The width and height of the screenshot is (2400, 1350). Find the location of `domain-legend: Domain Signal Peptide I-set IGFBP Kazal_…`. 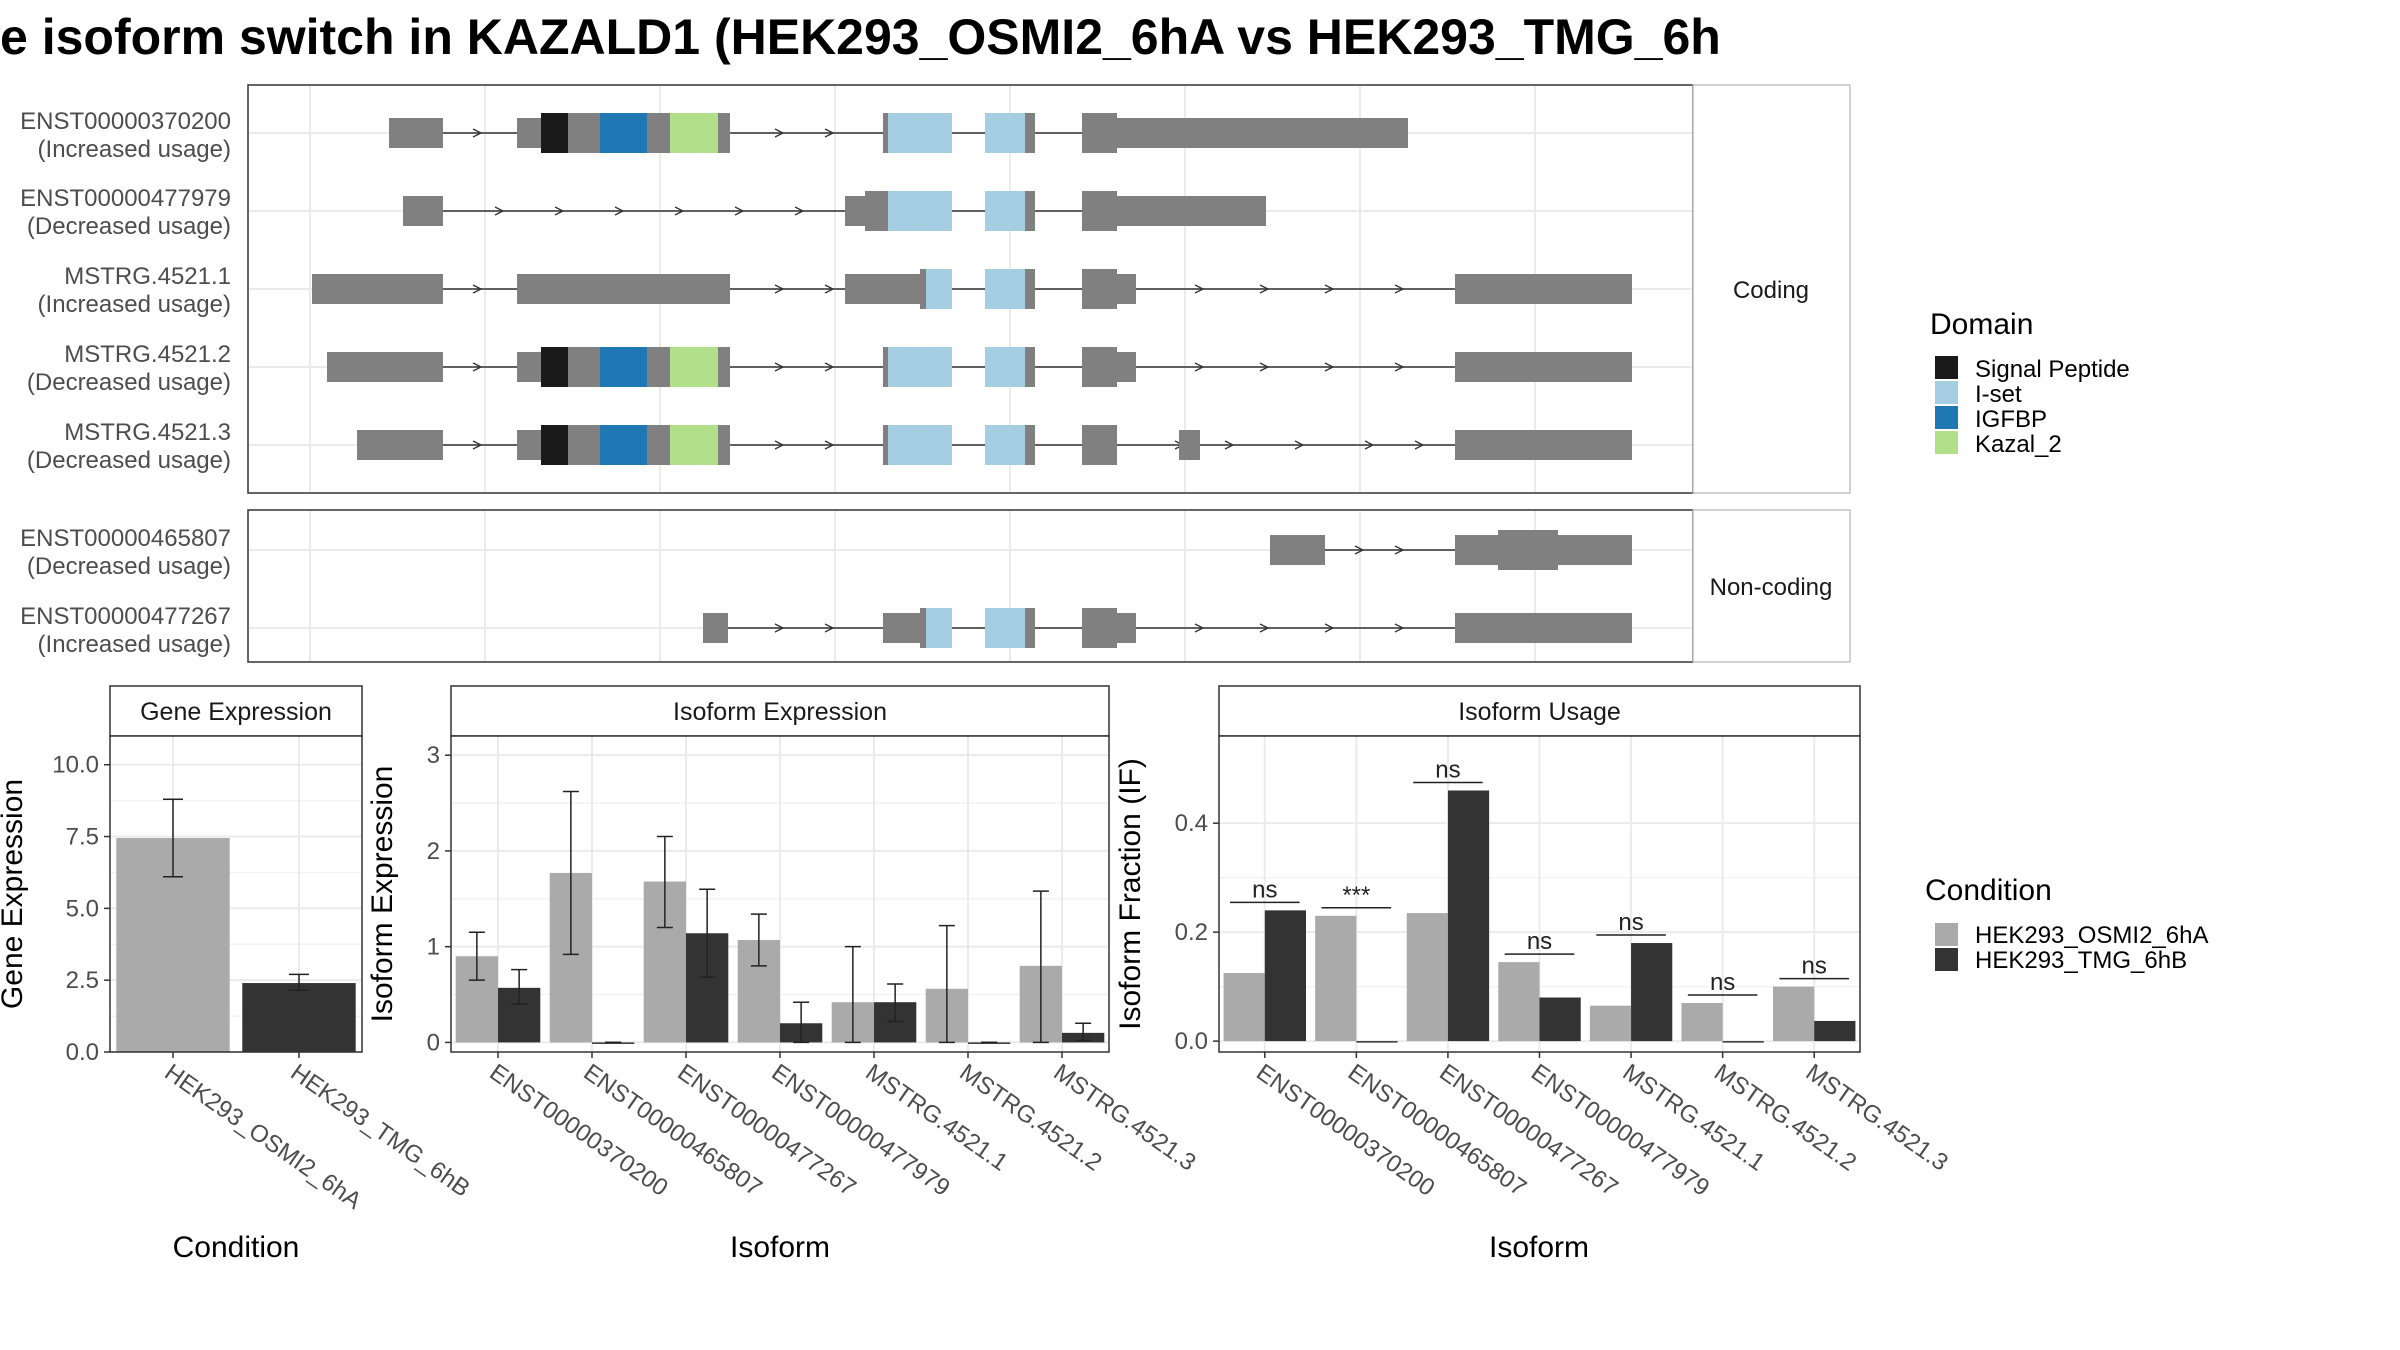

domain-legend: Domain Signal Peptide I-set IGFBP Kazal_… is located at coordinates (2030, 383).